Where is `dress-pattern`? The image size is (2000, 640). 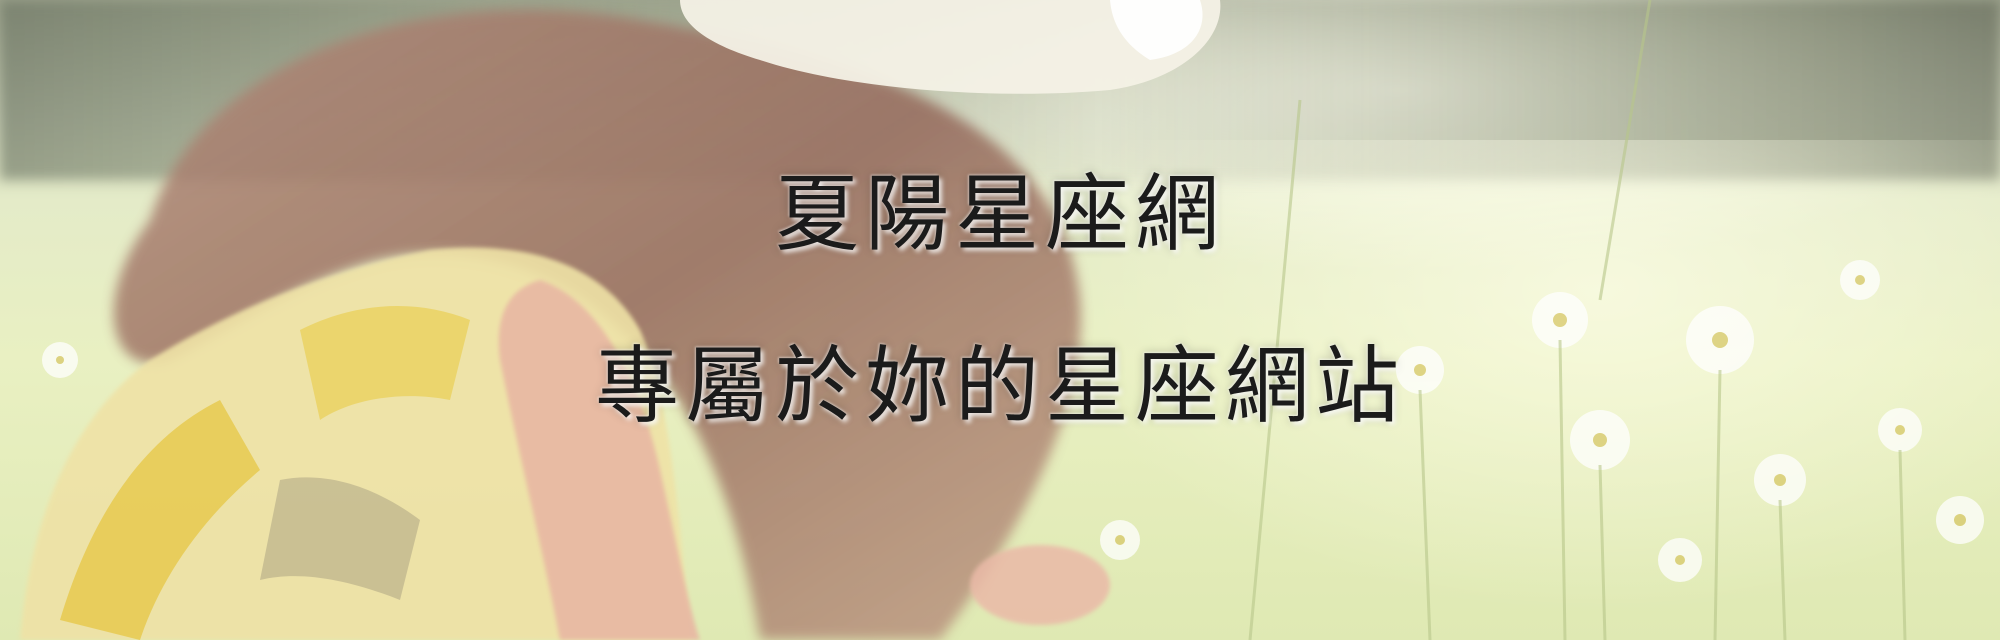 dress-pattern is located at coordinates (160, 520).